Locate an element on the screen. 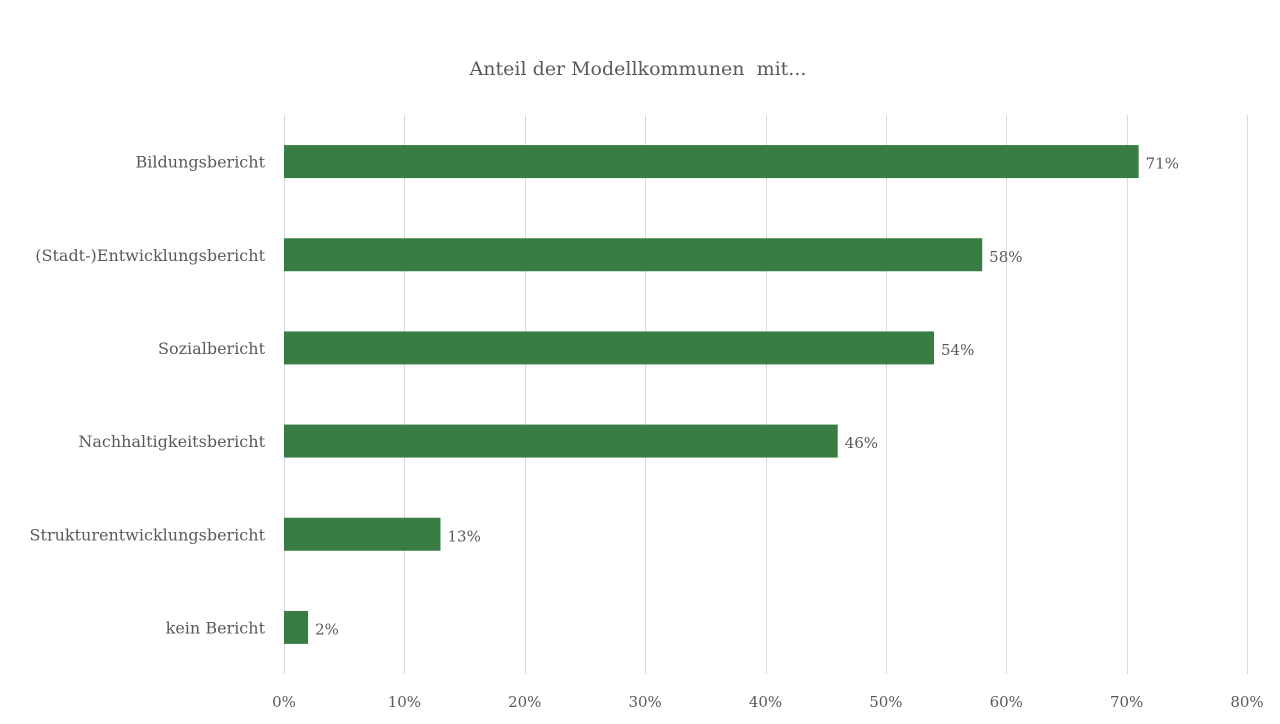 This screenshot has height=724, width=1280. category-label: kein Bericht is located at coordinates (216, 627).